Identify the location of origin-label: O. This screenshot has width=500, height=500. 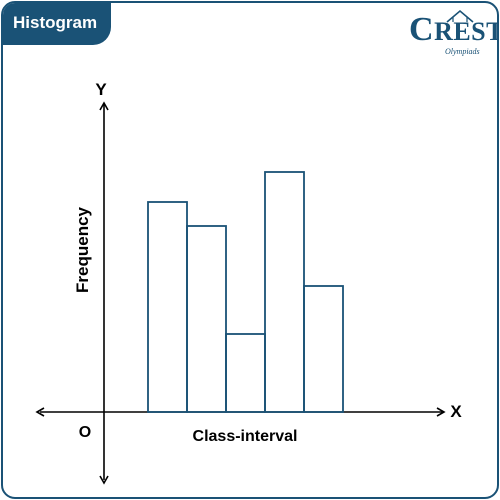
(85, 432).